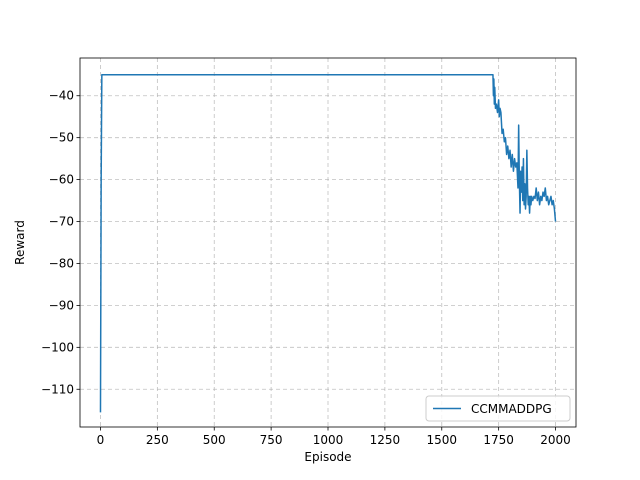 This screenshot has width=640, height=480. What do you see at coordinates (20, 242) in the screenshot?
I see `y-axis-label: Reward` at bounding box center [20, 242].